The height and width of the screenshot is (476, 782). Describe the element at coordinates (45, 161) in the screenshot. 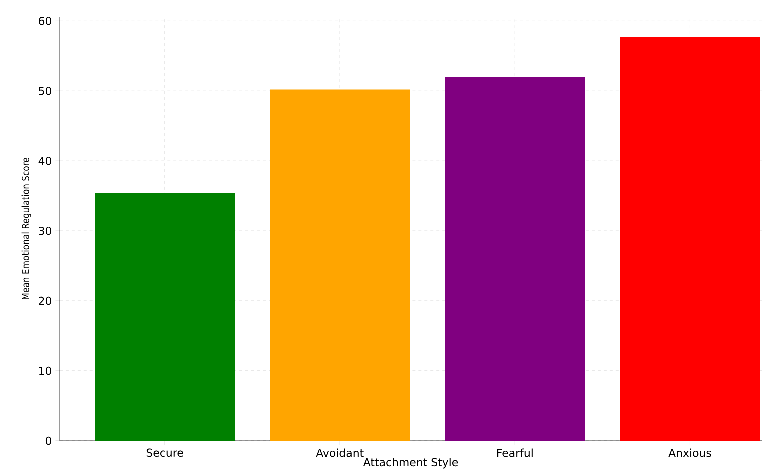

I see `y-tick-label: 40` at that location.